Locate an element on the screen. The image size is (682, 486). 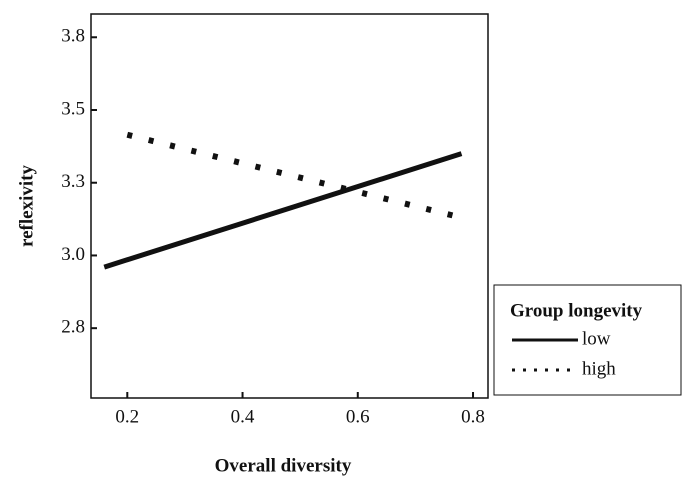
y-tick-label: 3.5 is located at coordinates (73, 108).